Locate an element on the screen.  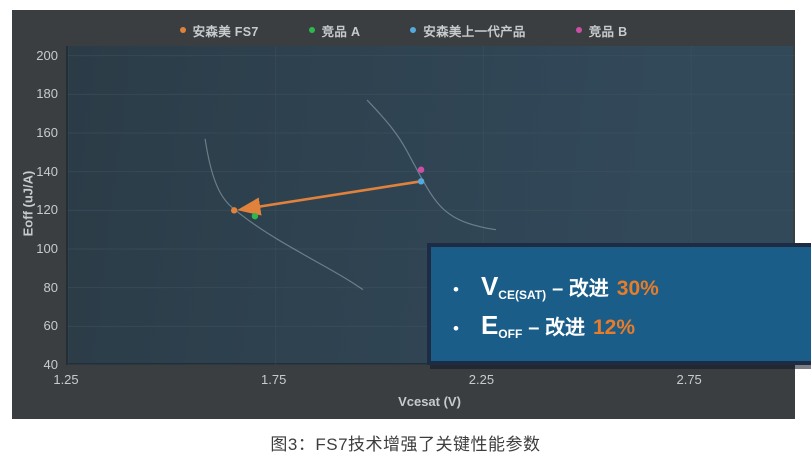
callout-value: 30% is located at coordinates (637, 288).